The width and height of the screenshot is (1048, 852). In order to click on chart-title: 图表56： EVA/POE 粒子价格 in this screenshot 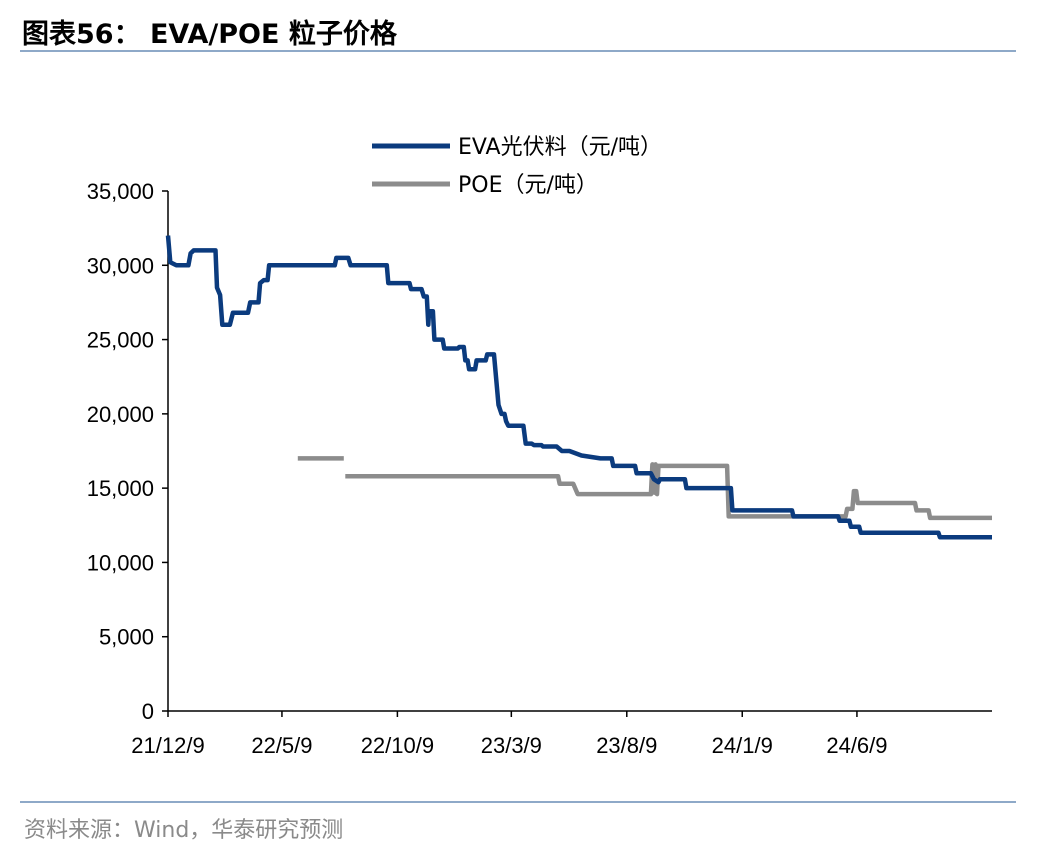, I will do `click(209, 34)`.